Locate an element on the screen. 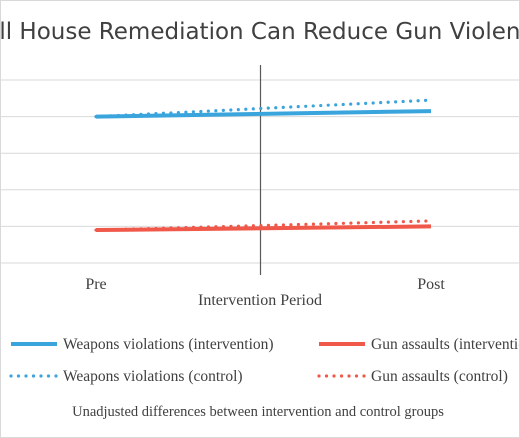  legend-label: Weapons violations (control) is located at coordinates (153, 376).